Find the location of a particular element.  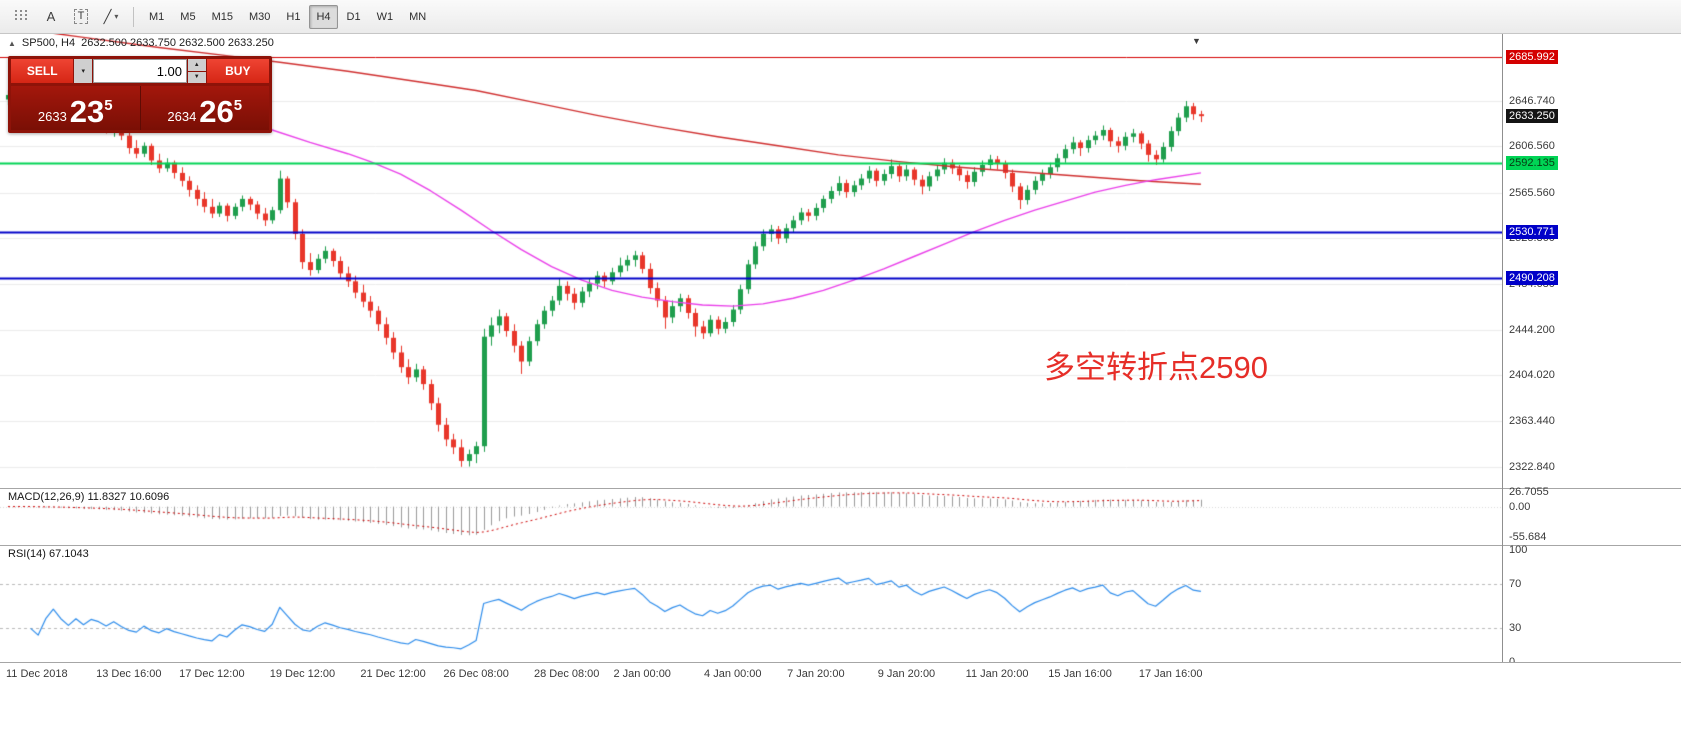

price-scale-label: 2444.200 is located at coordinates (1532, 329).